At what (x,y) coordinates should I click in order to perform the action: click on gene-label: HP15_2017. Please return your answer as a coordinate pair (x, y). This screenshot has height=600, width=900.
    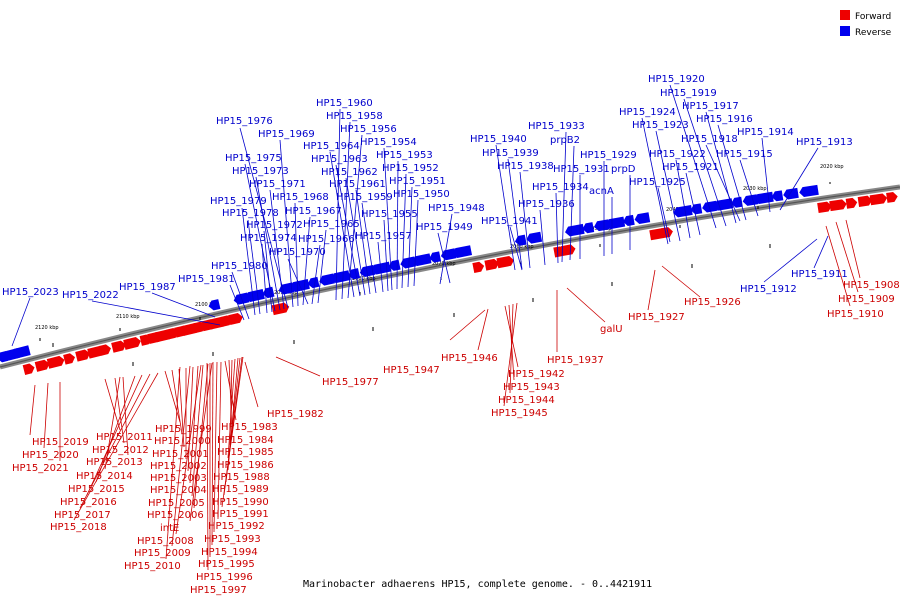
    Looking at the image, I should click on (82, 515).